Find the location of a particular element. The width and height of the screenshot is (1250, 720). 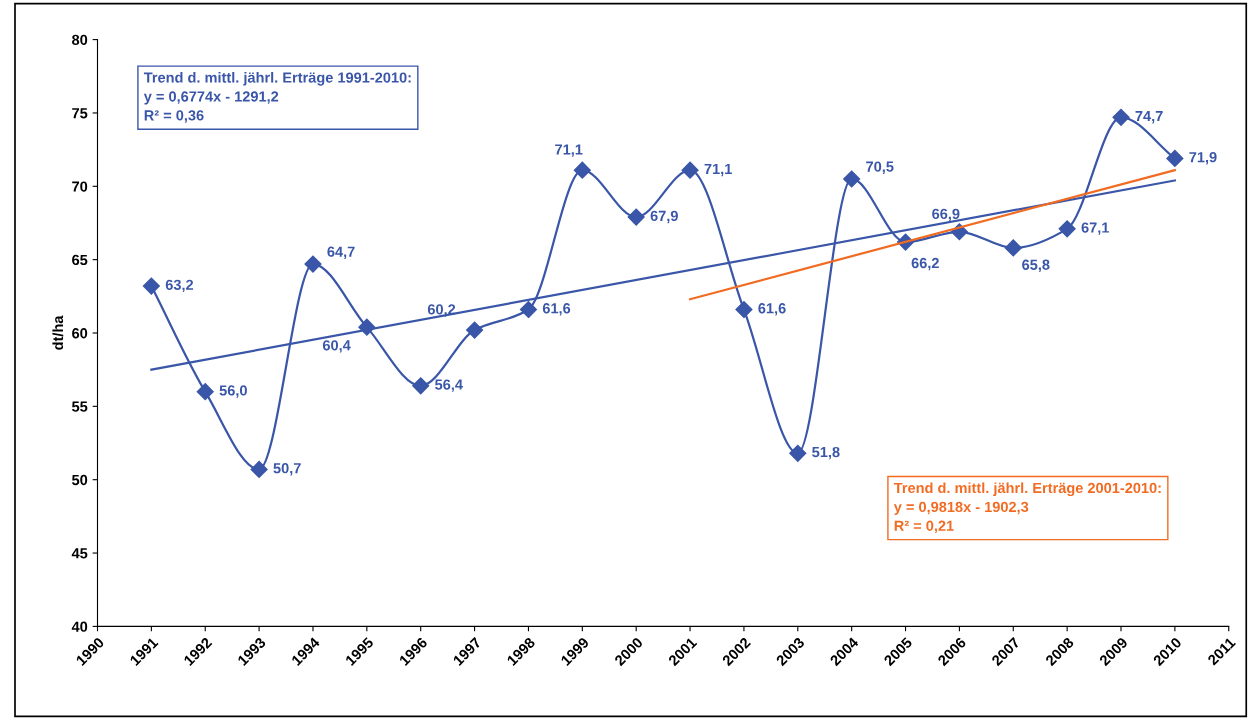

data-label: 74,7 is located at coordinates (1149, 117).